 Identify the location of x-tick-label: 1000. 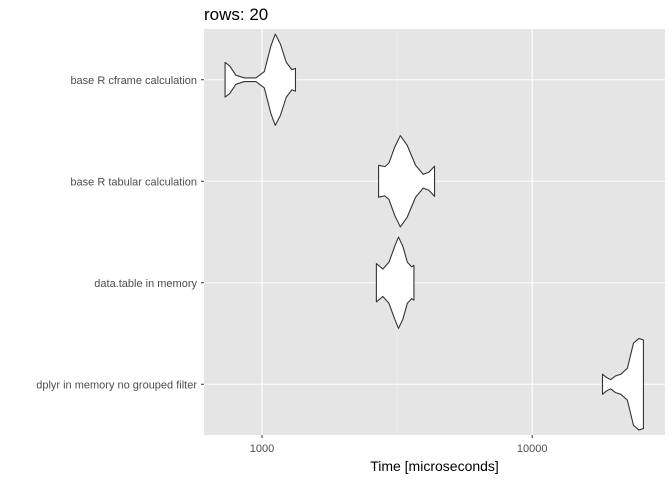
(262, 449).